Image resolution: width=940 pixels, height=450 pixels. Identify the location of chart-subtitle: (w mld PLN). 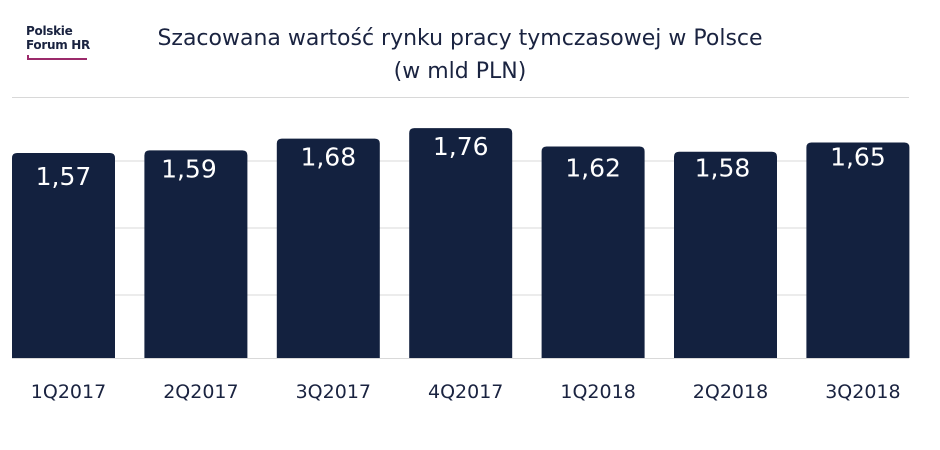
(460, 71).